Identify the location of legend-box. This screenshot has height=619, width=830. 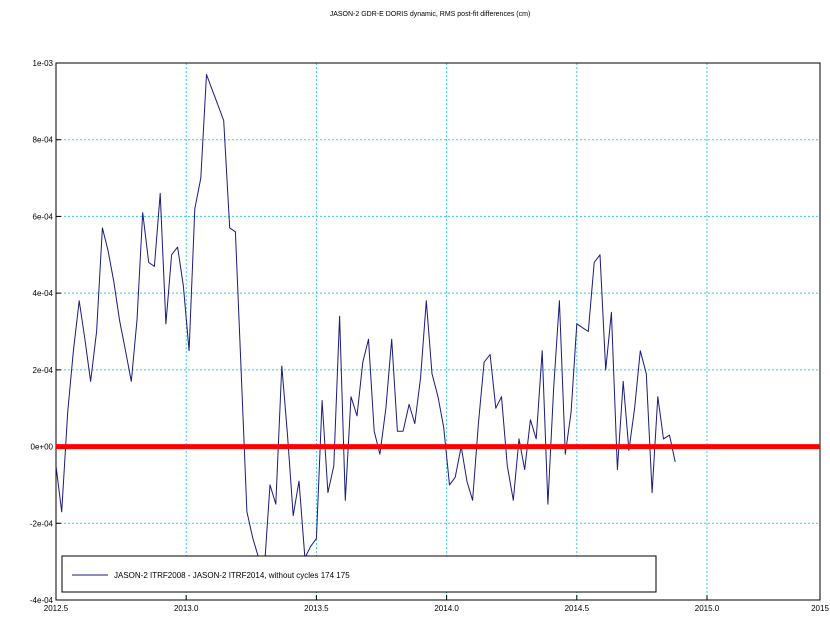
(359, 574).